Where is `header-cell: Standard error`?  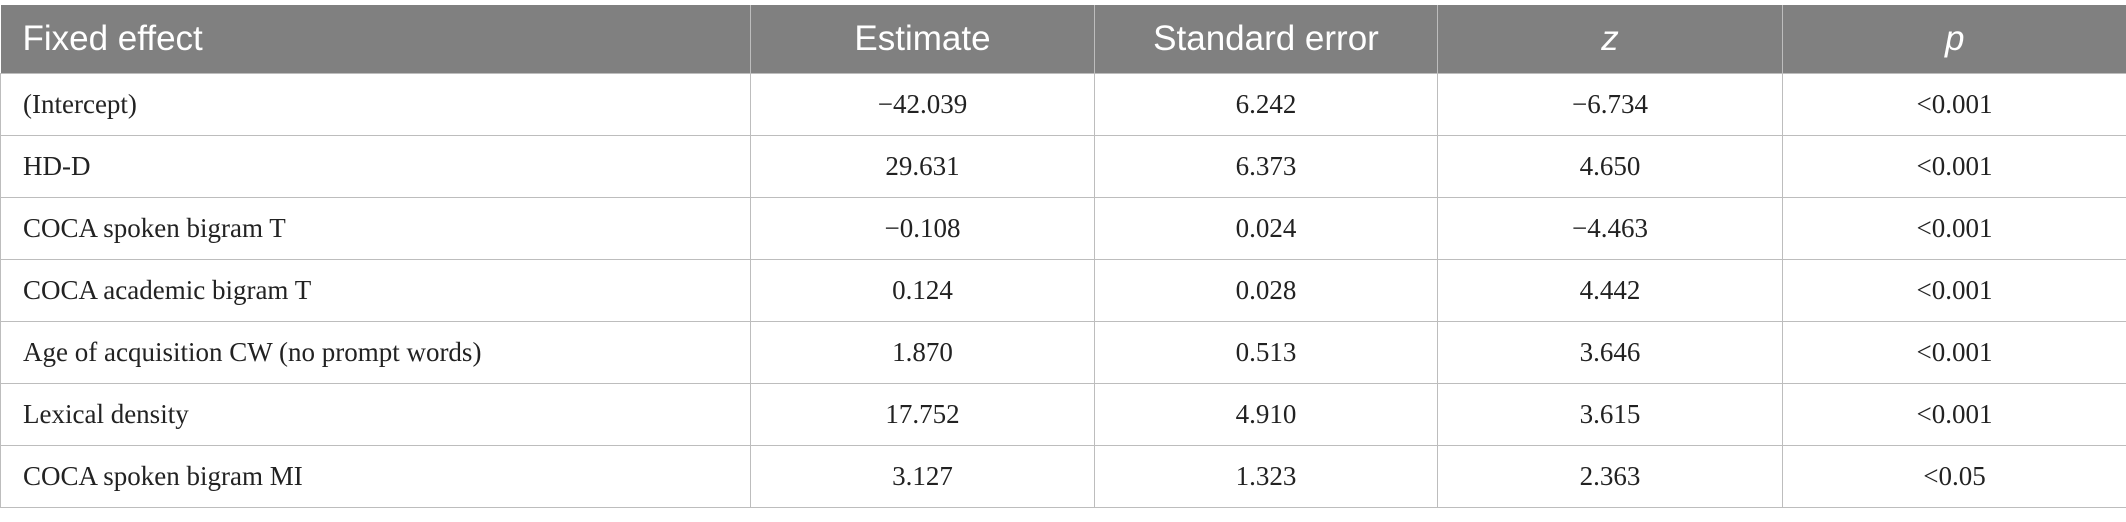
header-cell: Standard error is located at coordinates (1266, 39).